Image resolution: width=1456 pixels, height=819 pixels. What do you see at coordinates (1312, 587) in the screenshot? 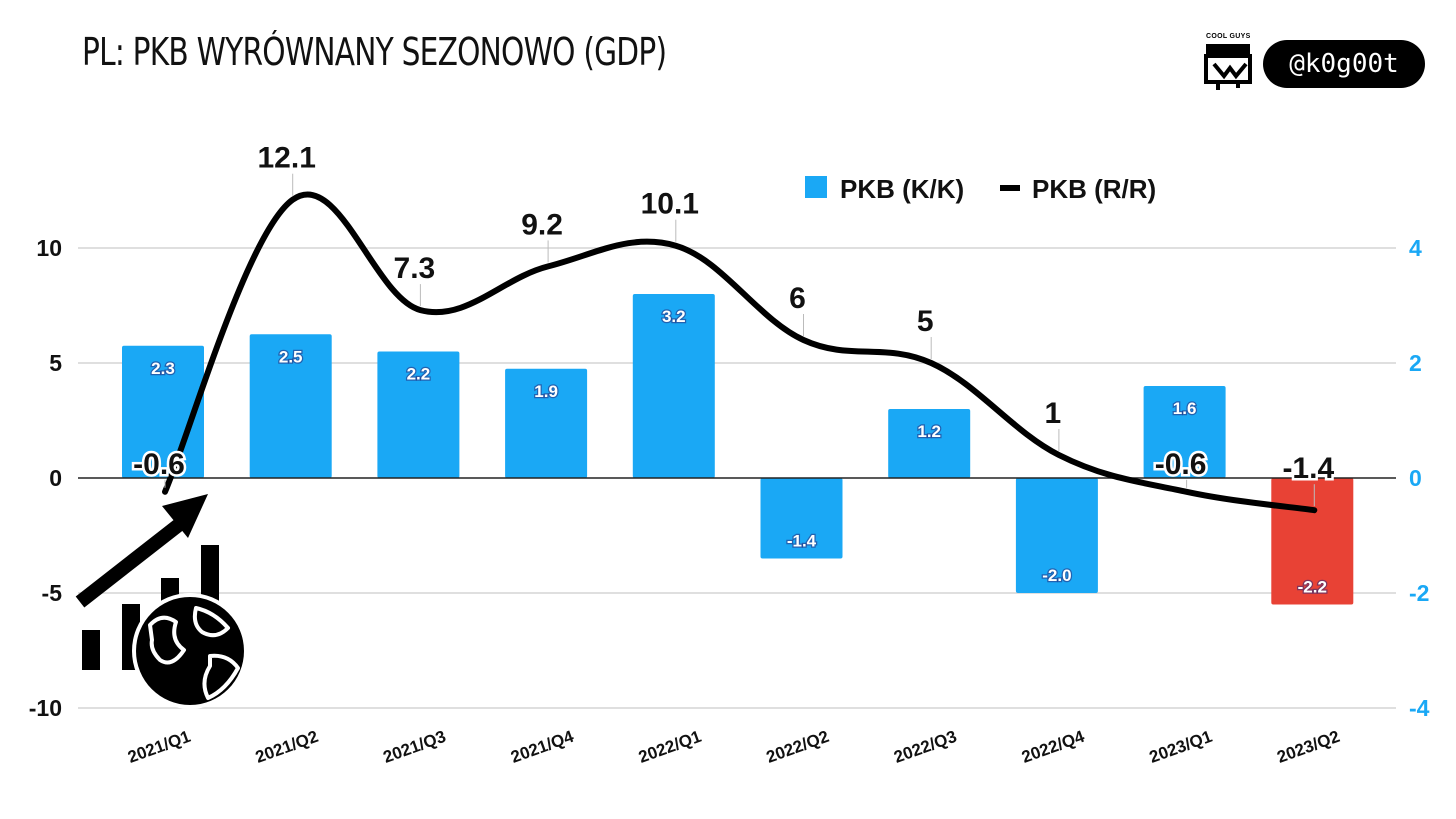
I see `bar-value-label: -2.2` at bounding box center [1312, 587].